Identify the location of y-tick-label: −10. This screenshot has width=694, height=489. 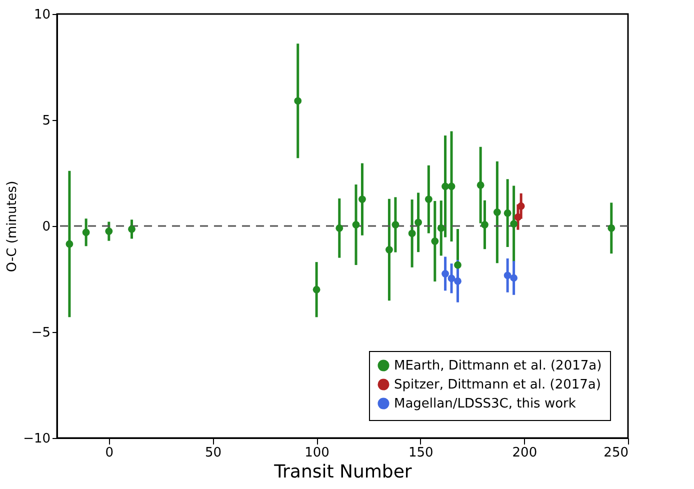
(36, 439).